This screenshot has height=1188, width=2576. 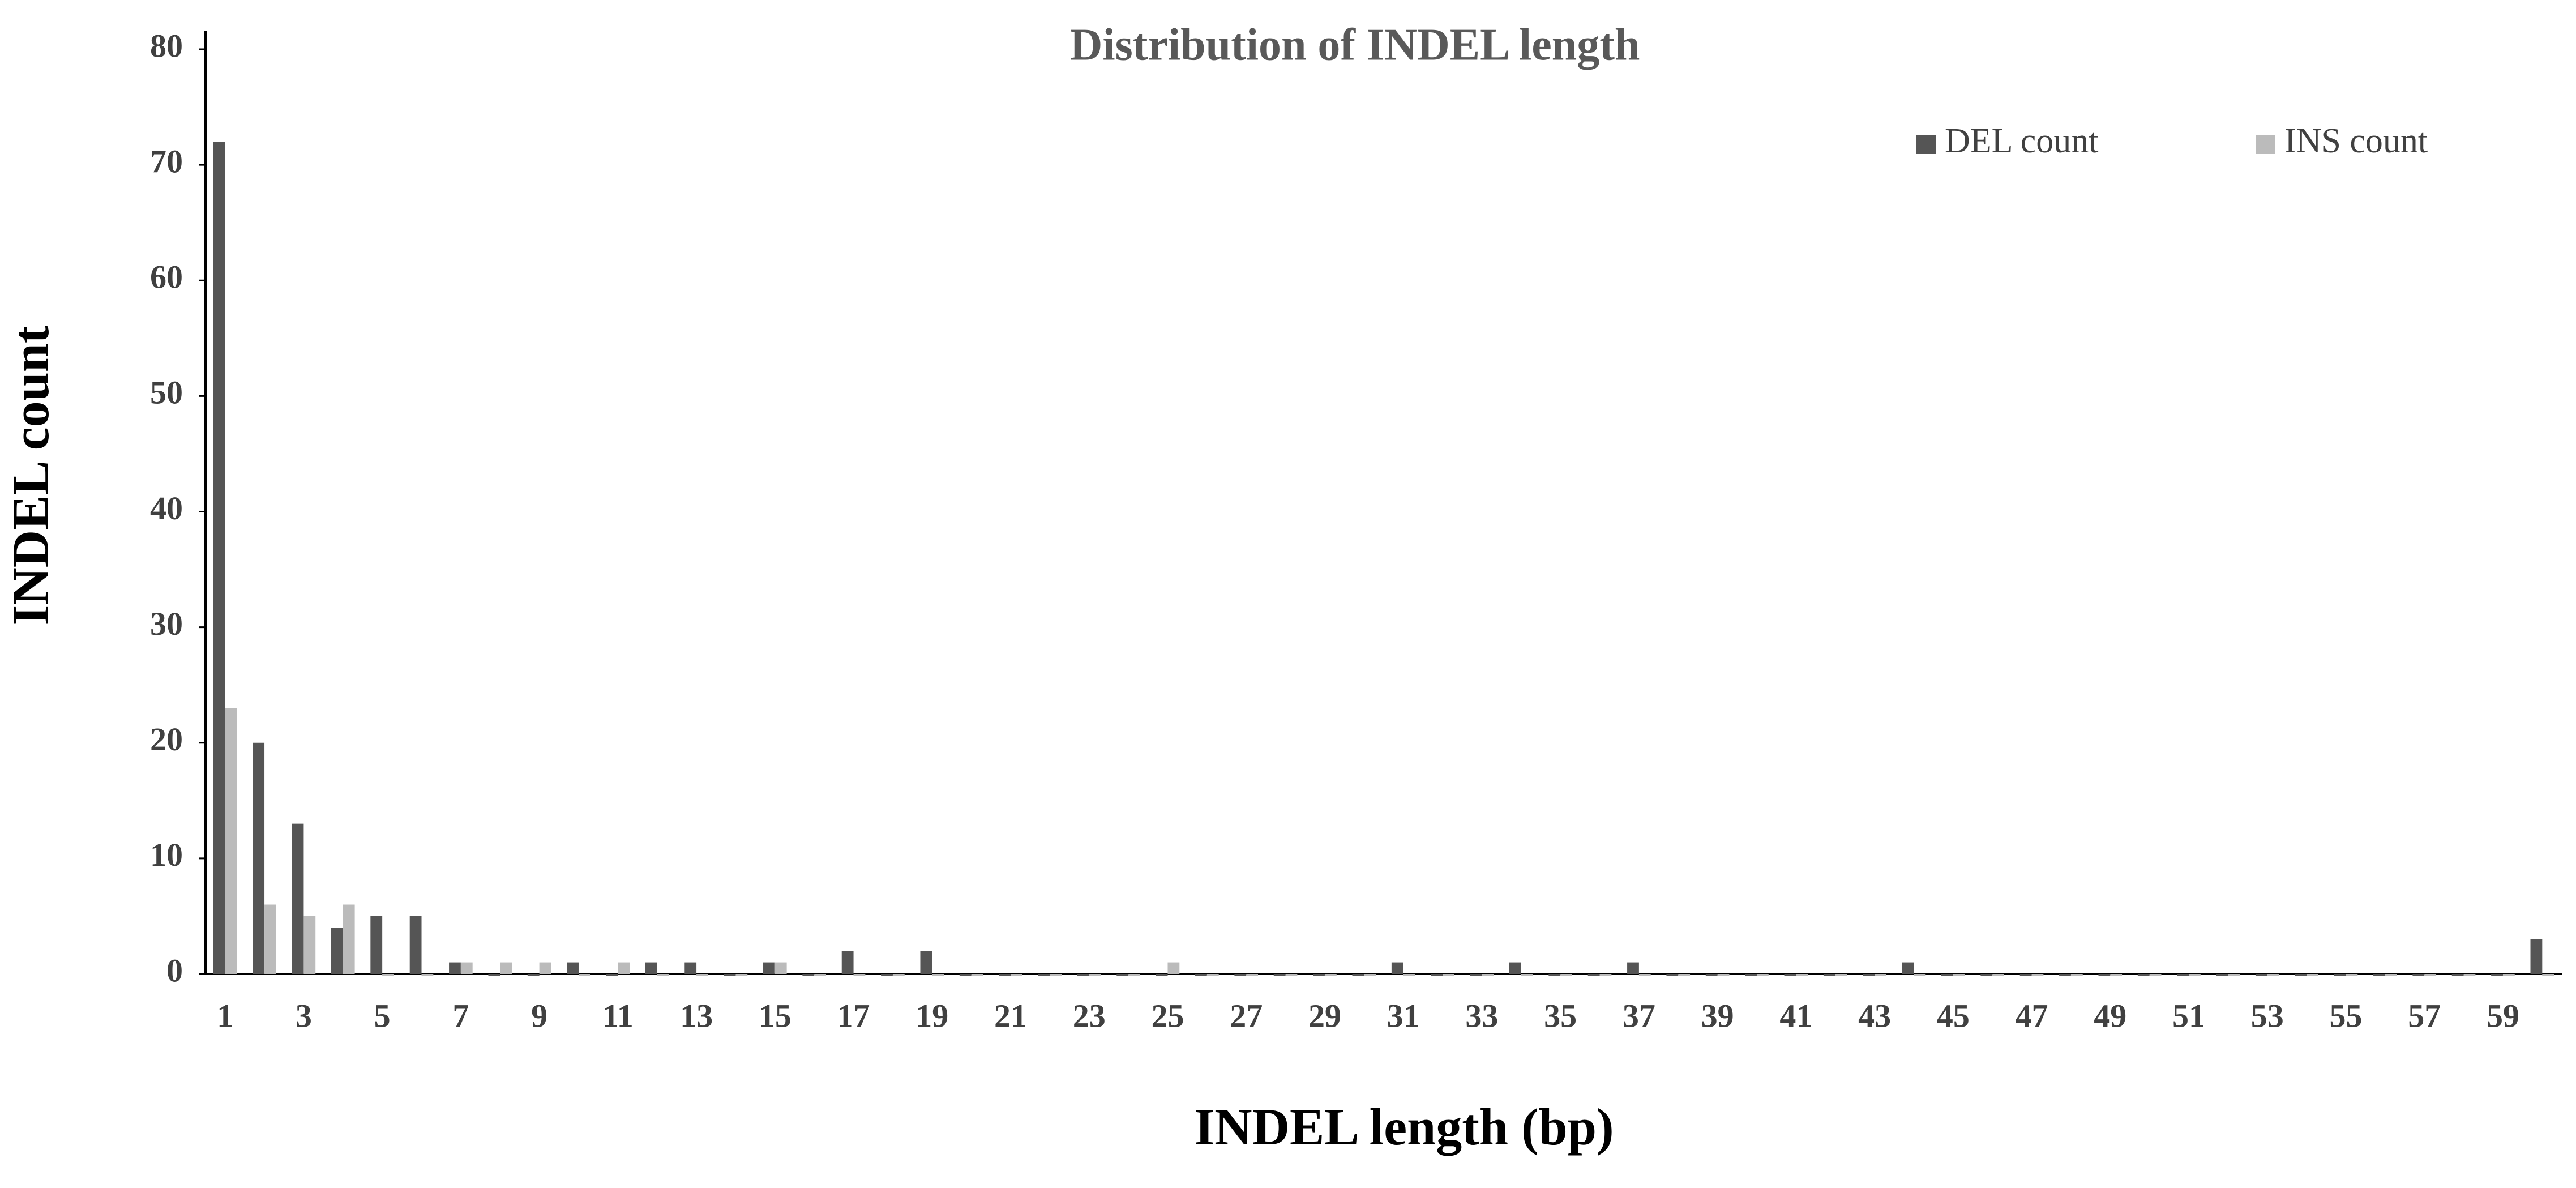 I want to click on x-tick-label: 1, so click(x=225, y=1015).